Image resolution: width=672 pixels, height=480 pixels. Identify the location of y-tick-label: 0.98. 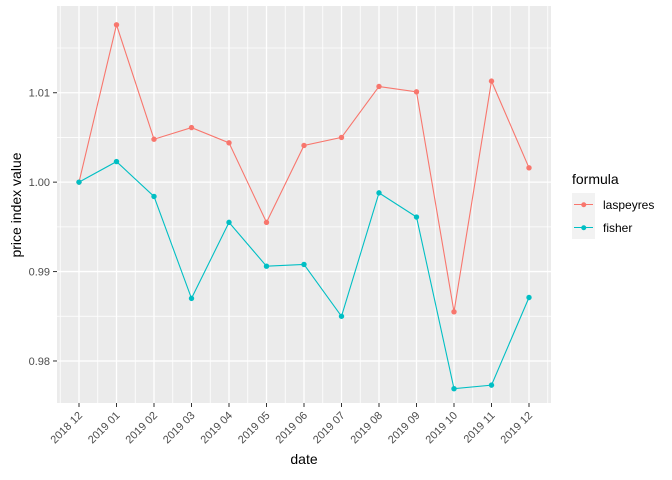
(39, 362).